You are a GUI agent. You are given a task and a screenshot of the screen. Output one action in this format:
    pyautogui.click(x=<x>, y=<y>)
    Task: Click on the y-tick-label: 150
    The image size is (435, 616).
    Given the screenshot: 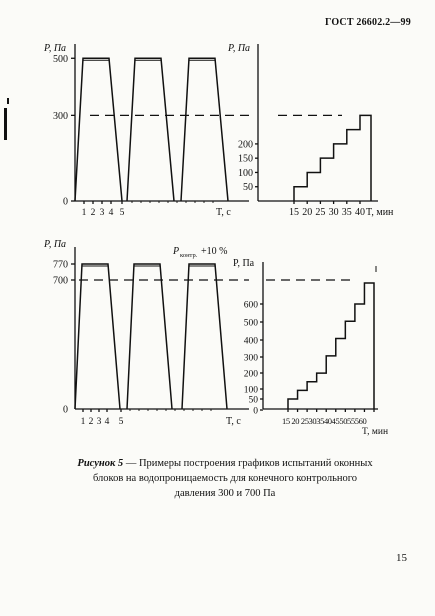 What is the action you would take?
    pyautogui.click(x=245, y=159)
    